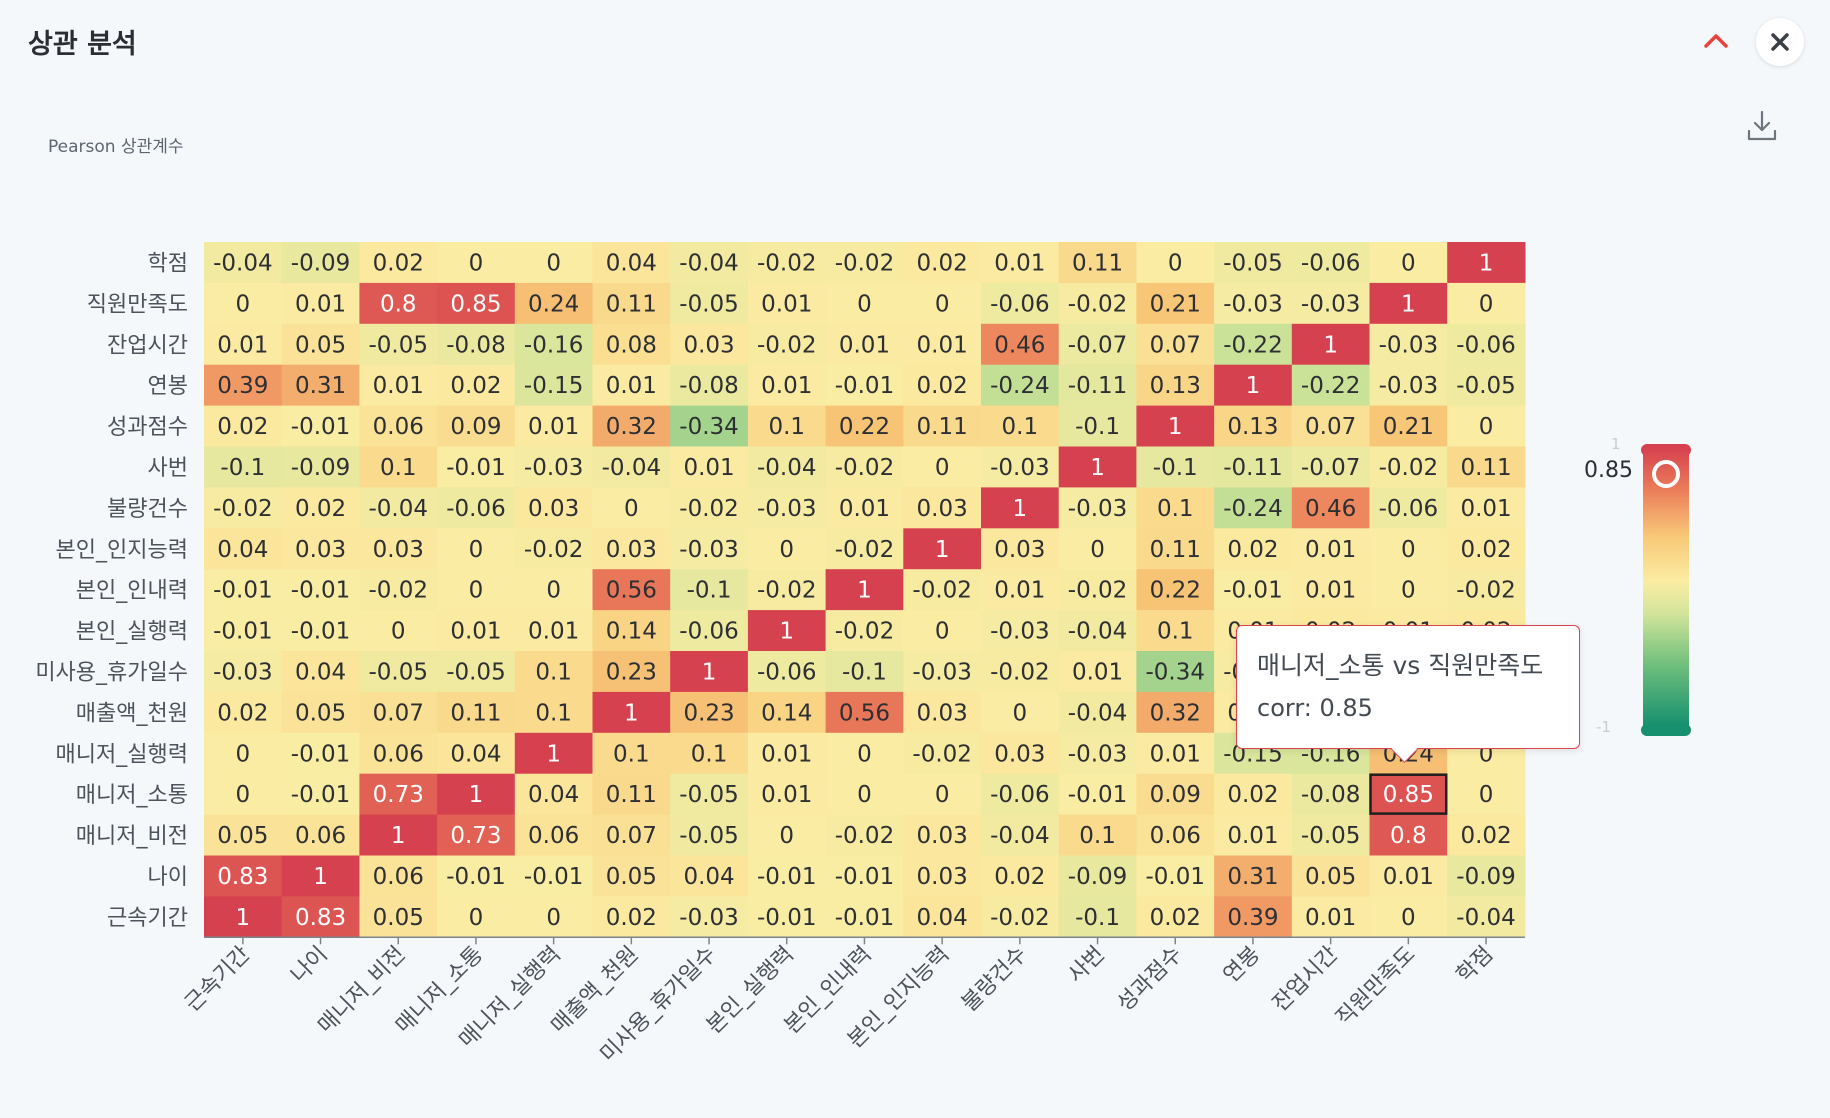 This screenshot has height=1118, width=1830. I want to click on collapse-button, so click(1716, 40).